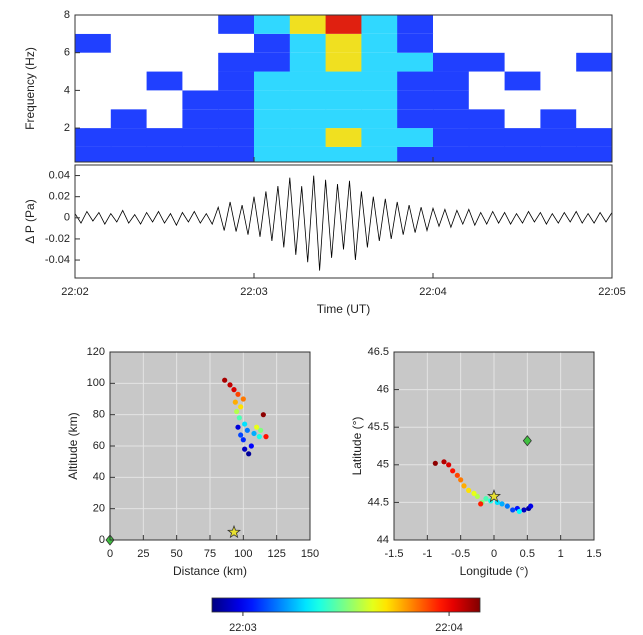 The height and width of the screenshot is (635, 643). What do you see at coordinates (59, 197) in the screenshot?
I see `y-tick-label: 0.02` at bounding box center [59, 197].